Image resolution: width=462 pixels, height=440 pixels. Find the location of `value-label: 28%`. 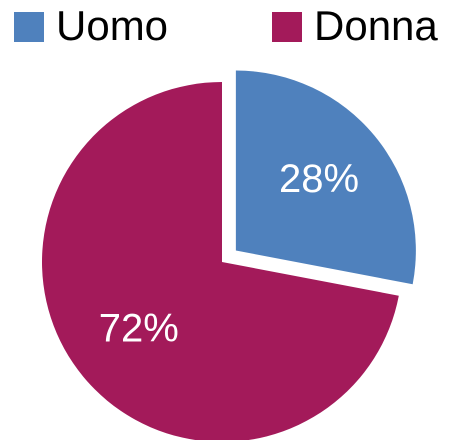

value-label: 28% is located at coordinates (319, 179).